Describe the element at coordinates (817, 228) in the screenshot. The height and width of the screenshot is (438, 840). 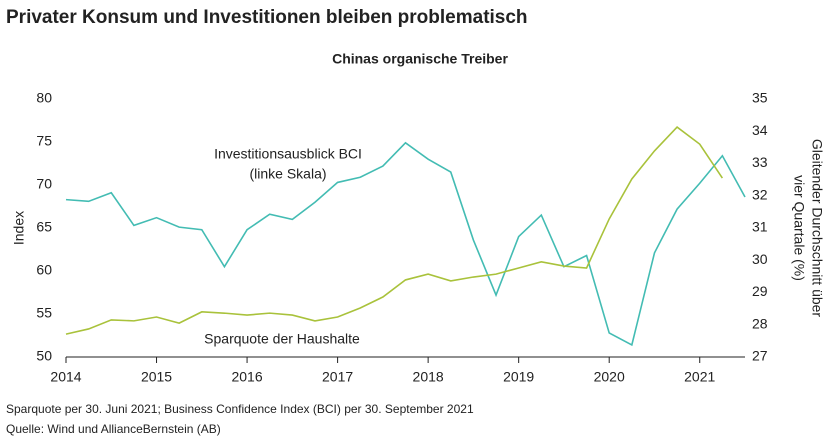
I see `y2-axis-label: Gleitender Durchschnitt über` at that location.